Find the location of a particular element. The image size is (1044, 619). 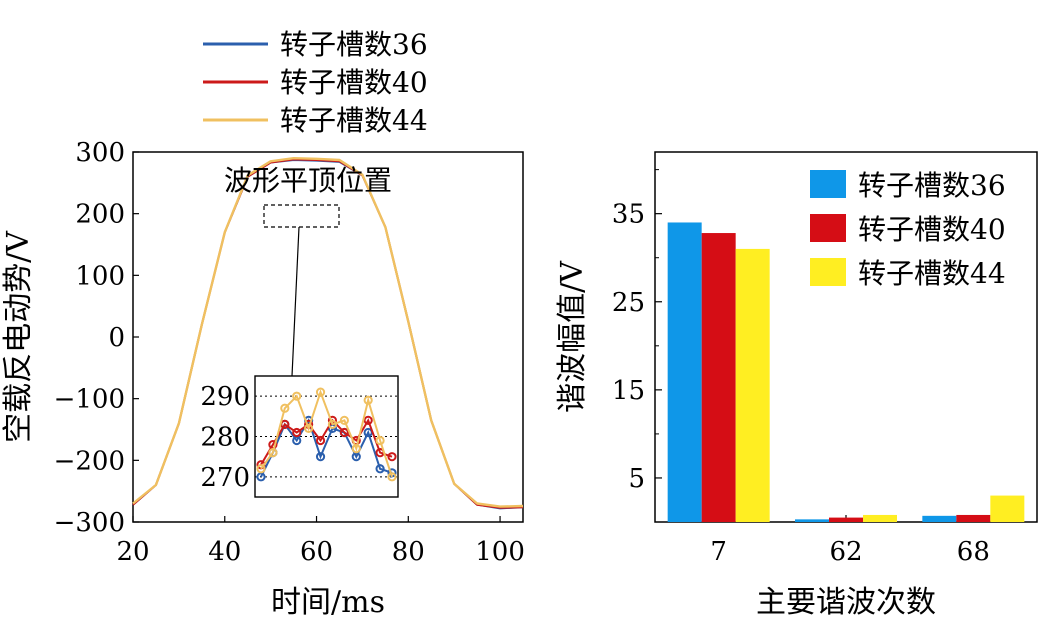

x-tick-label: 20 is located at coordinates (132, 552).